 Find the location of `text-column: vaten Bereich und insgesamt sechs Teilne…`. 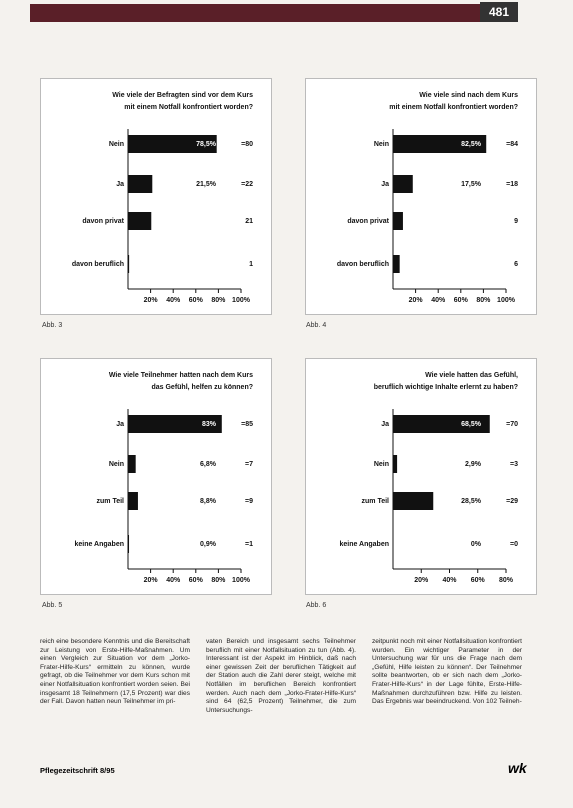

text-column: vaten Bereich und insgesamt sechs Teilne… is located at coordinates (281, 676).